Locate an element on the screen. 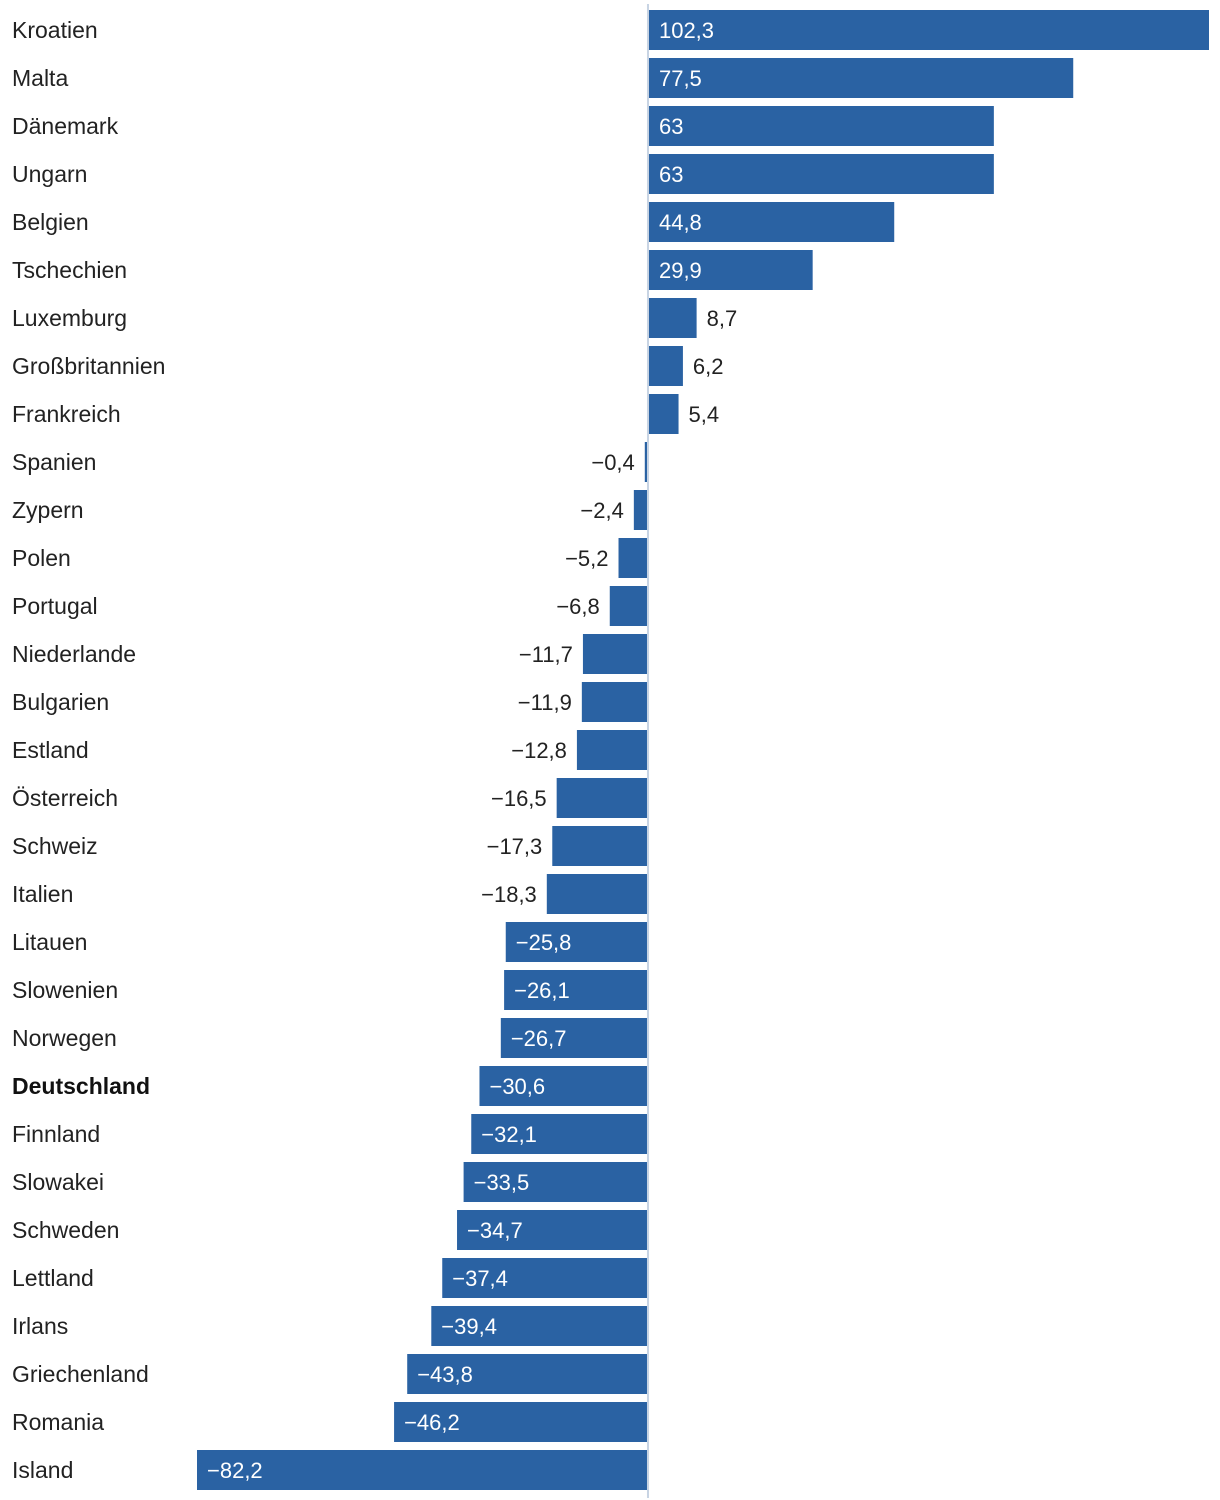  category-label-oesterreich: Österreich is located at coordinates (65, 798).